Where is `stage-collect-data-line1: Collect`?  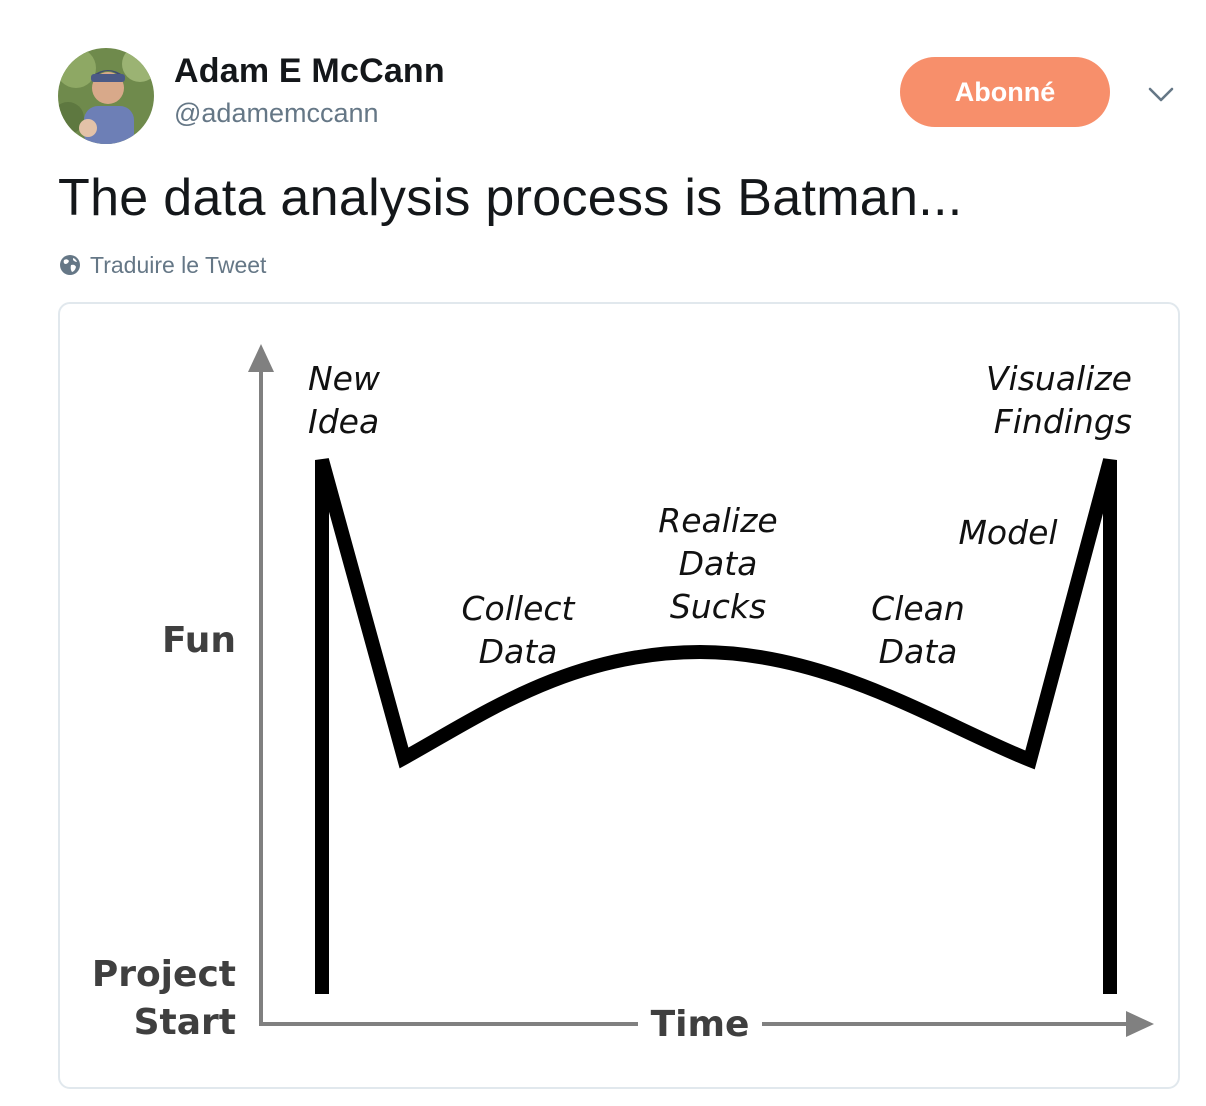 stage-collect-data-line1: Collect is located at coordinates (519, 608).